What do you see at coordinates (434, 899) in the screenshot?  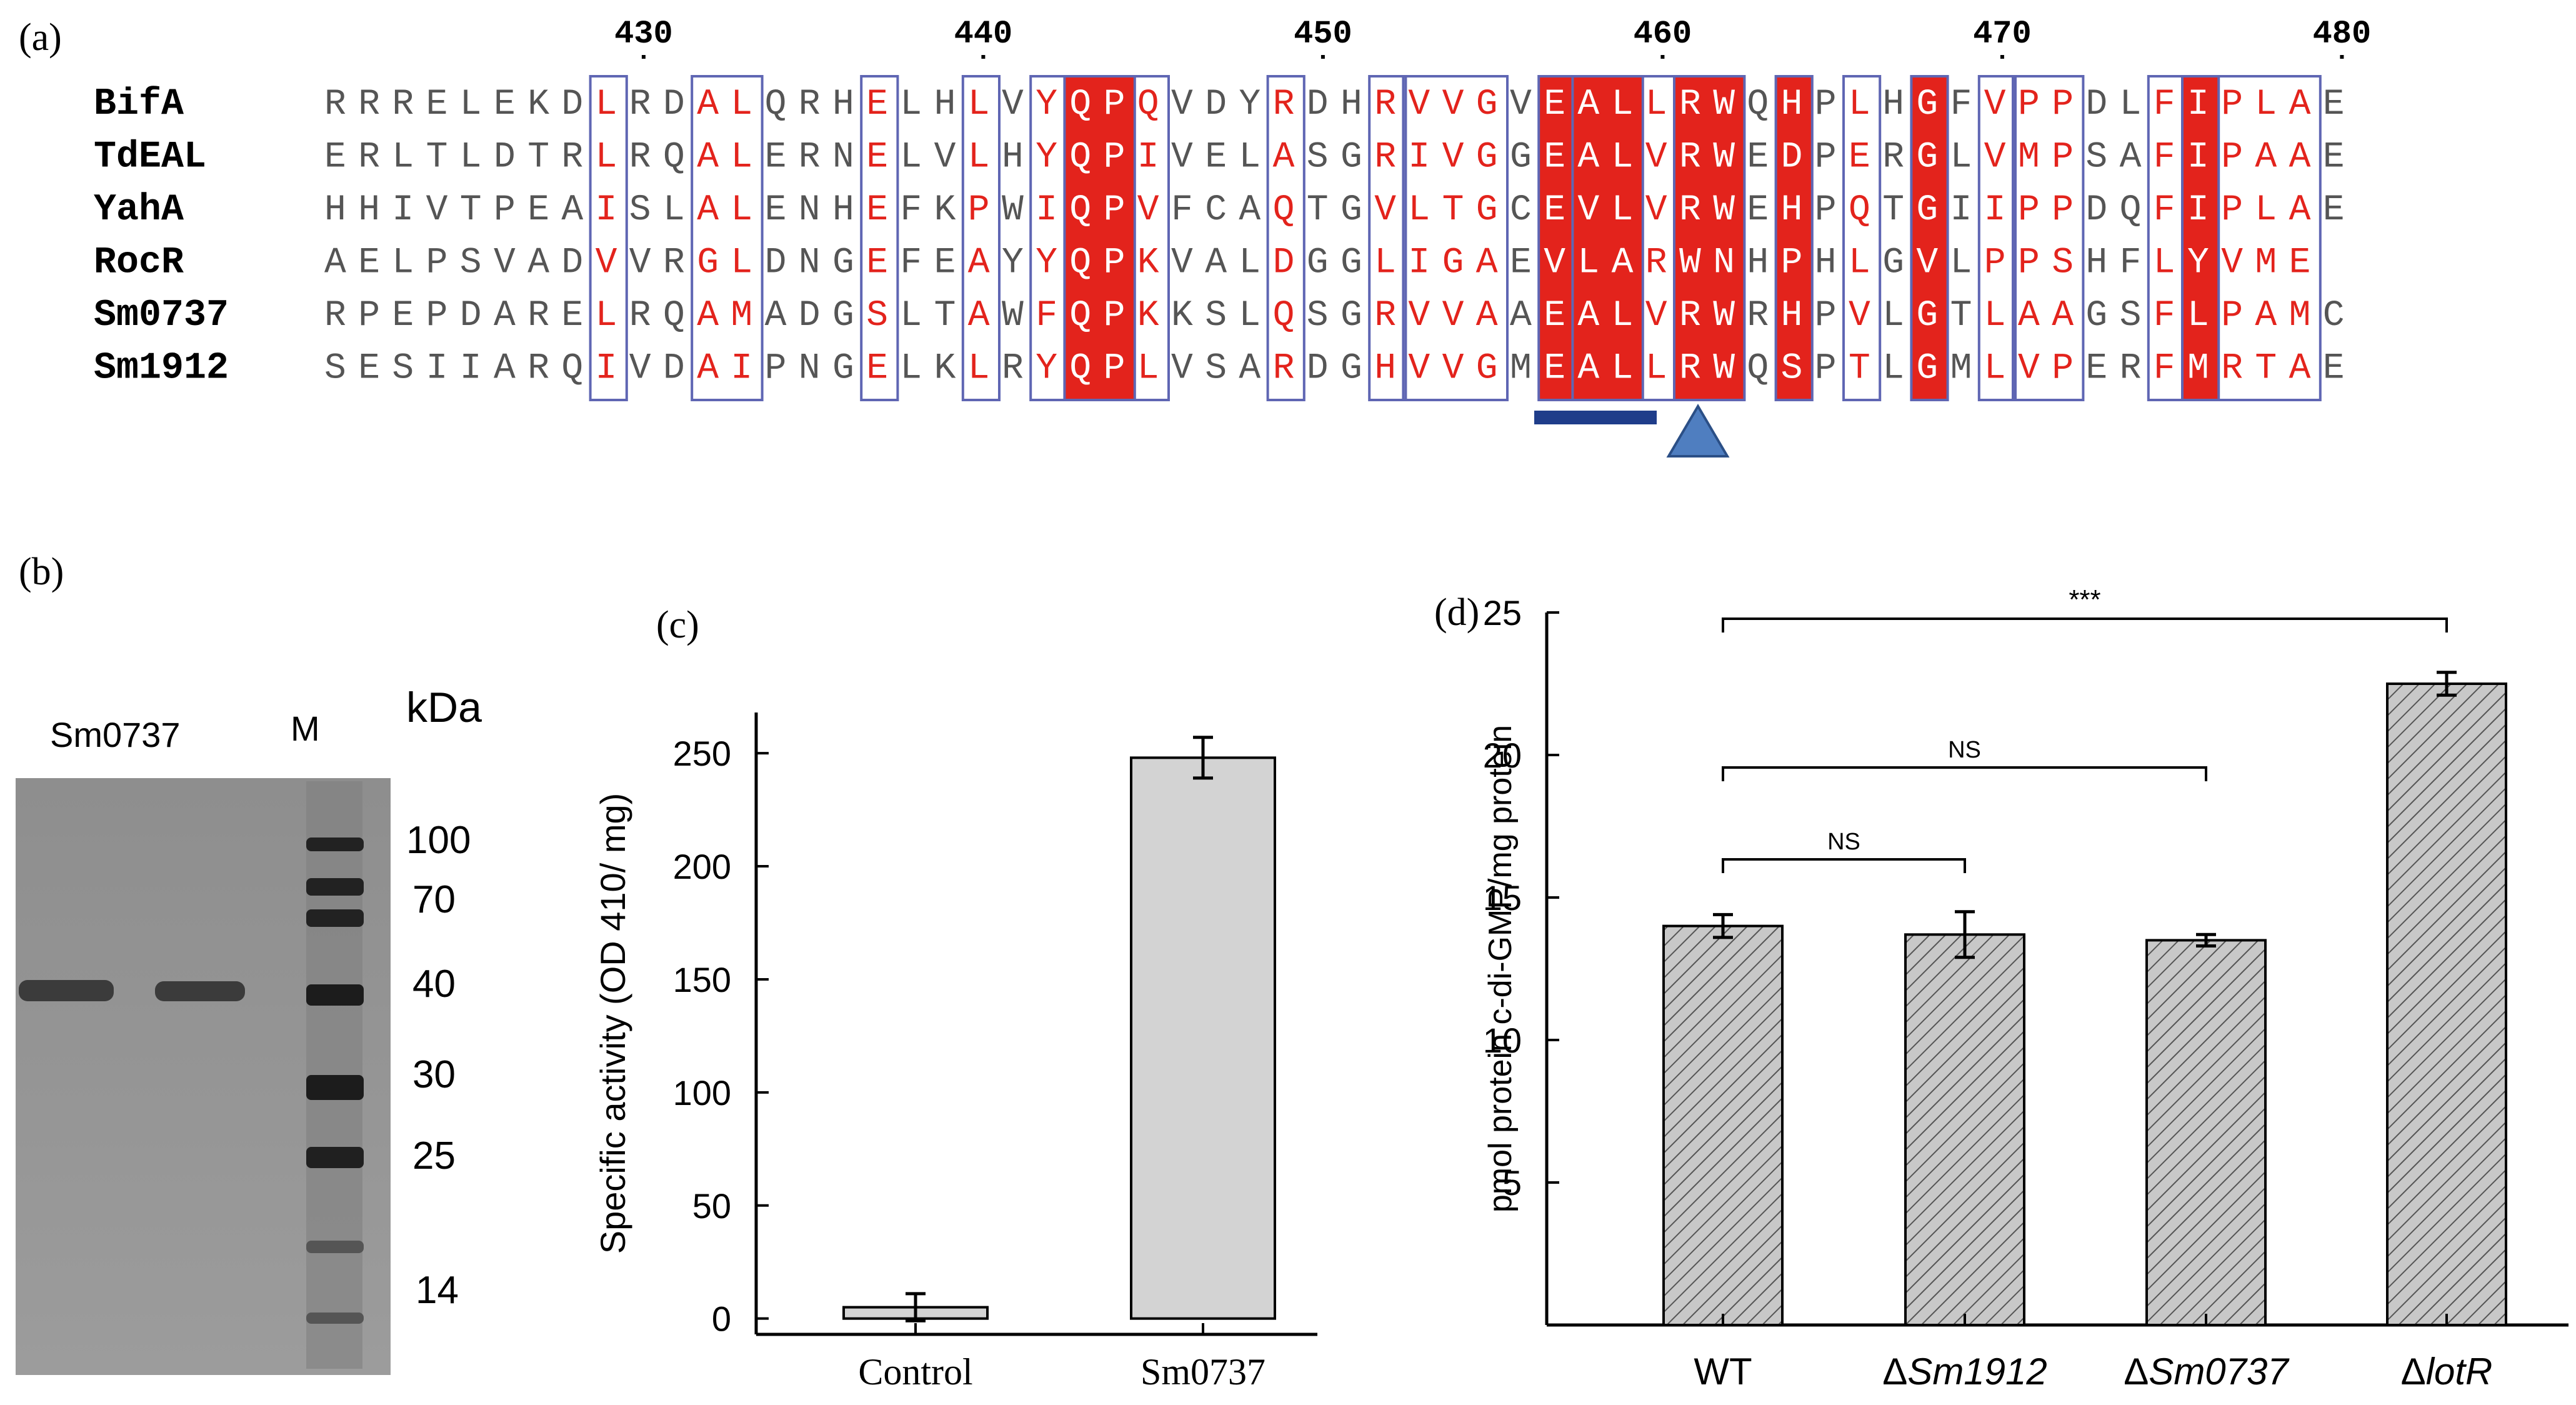 I see `marker-size-label: 70` at bounding box center [434, 899].